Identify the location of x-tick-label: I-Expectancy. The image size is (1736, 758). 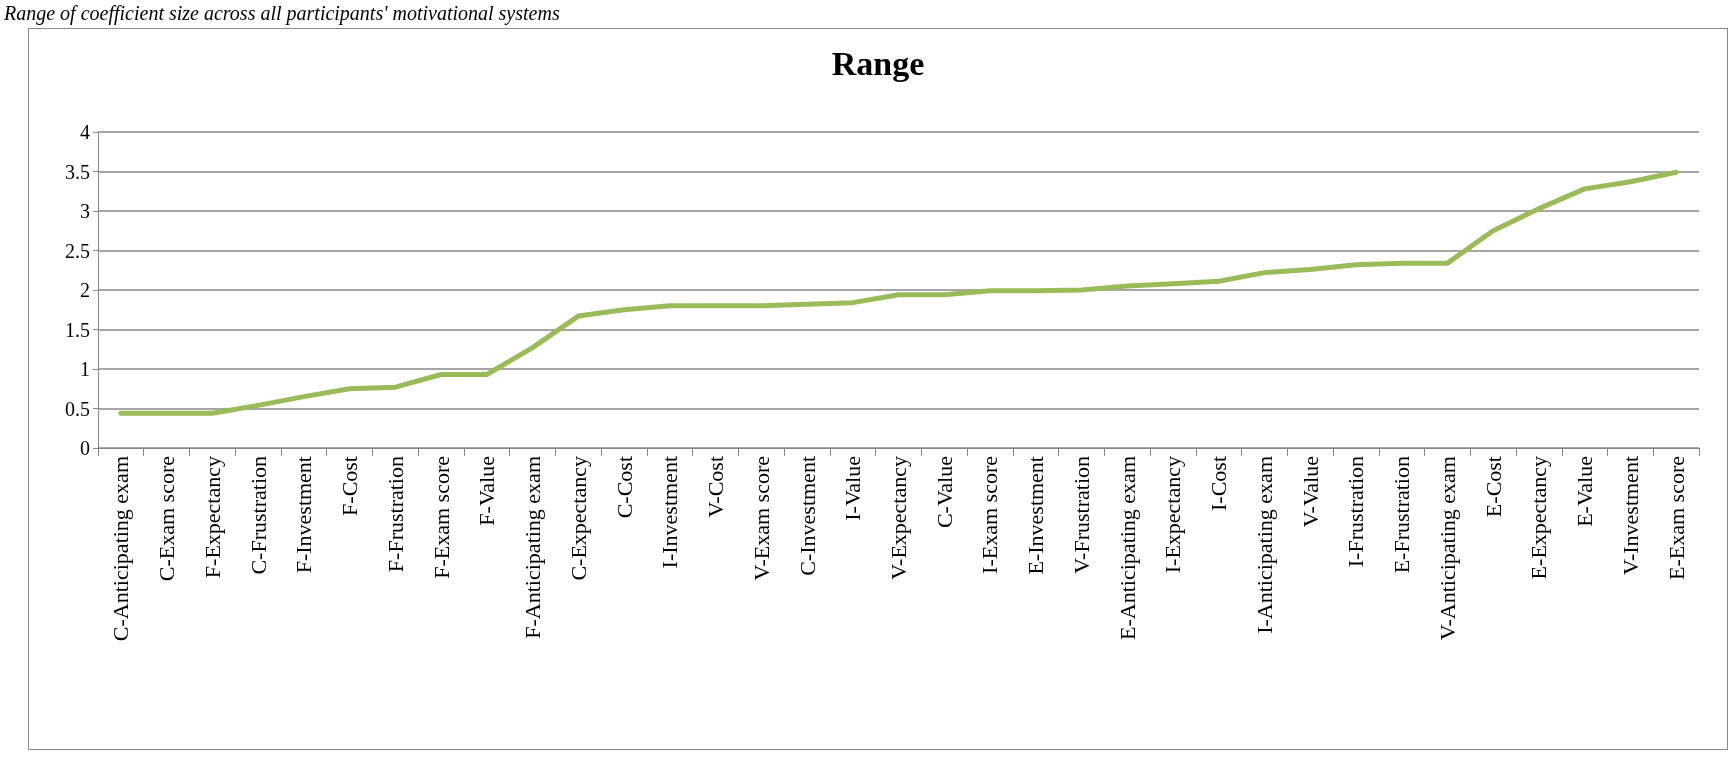
(1173, 515).